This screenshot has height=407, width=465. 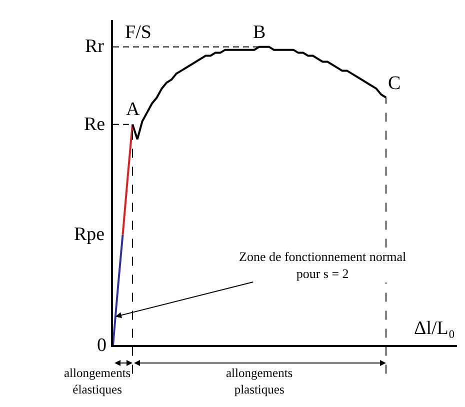 What do you see at coordinates (95, 124) in the screenshot?
I see `ref-line-label: Re` at bounding box center [95, 124].